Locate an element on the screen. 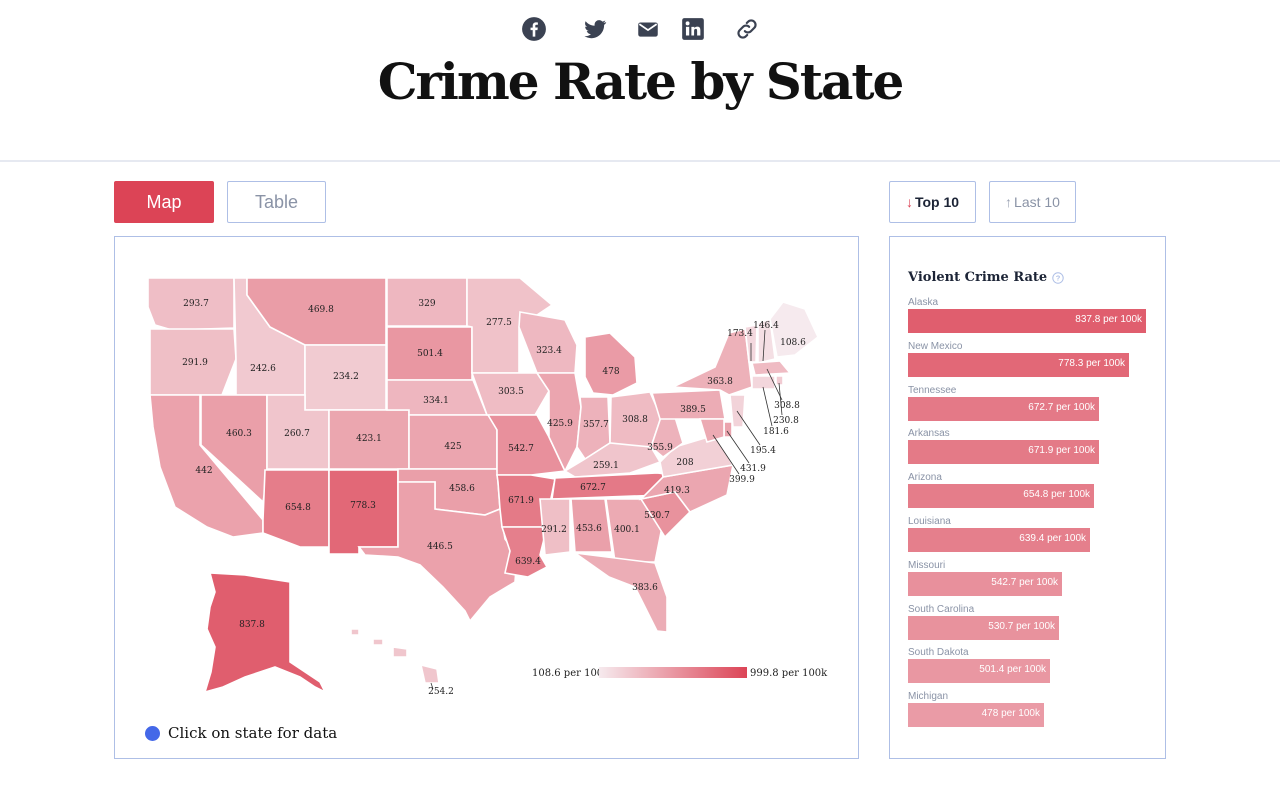 The height and width of the screenshot is (796, 1280). state-california is located at coordinates (206, 466).